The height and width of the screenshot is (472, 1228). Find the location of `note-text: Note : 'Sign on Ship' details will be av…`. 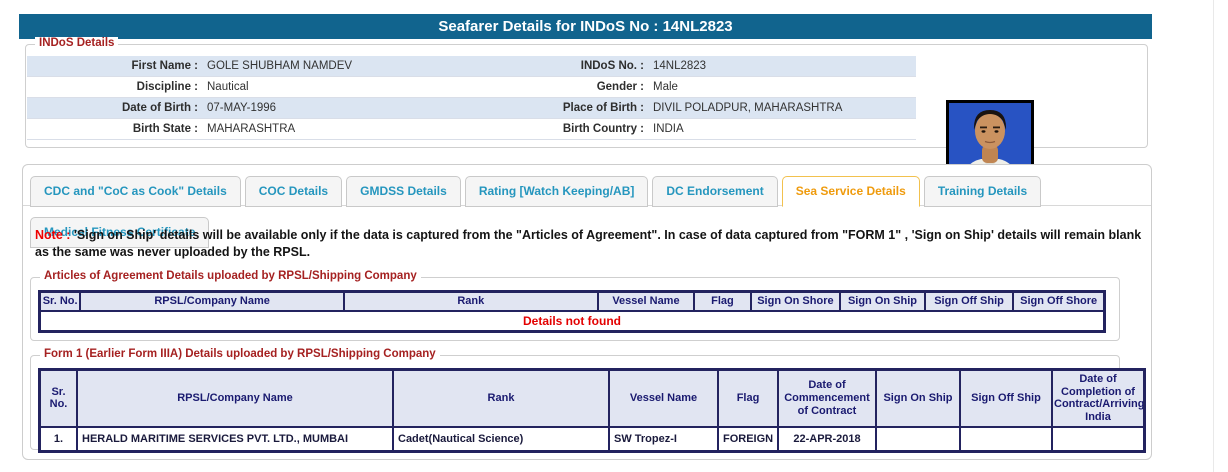

note-text: Note : 'Sign on Ship' details will be av… is located at coordinates (589, 243).